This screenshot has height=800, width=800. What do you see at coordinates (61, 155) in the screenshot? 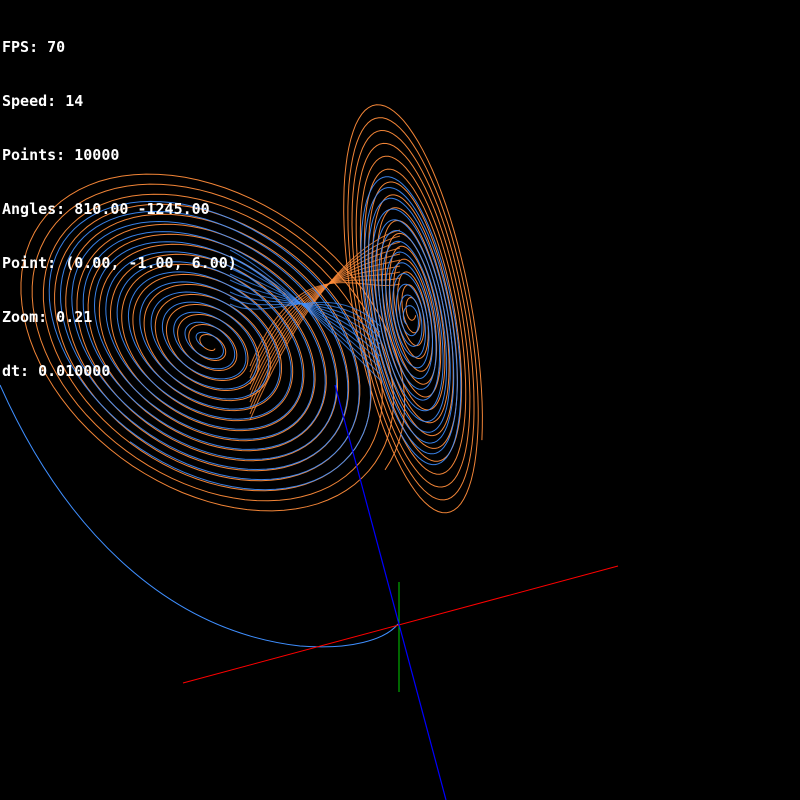
I see `hud-points: Points: 10000` at bounding box center [61, 155].